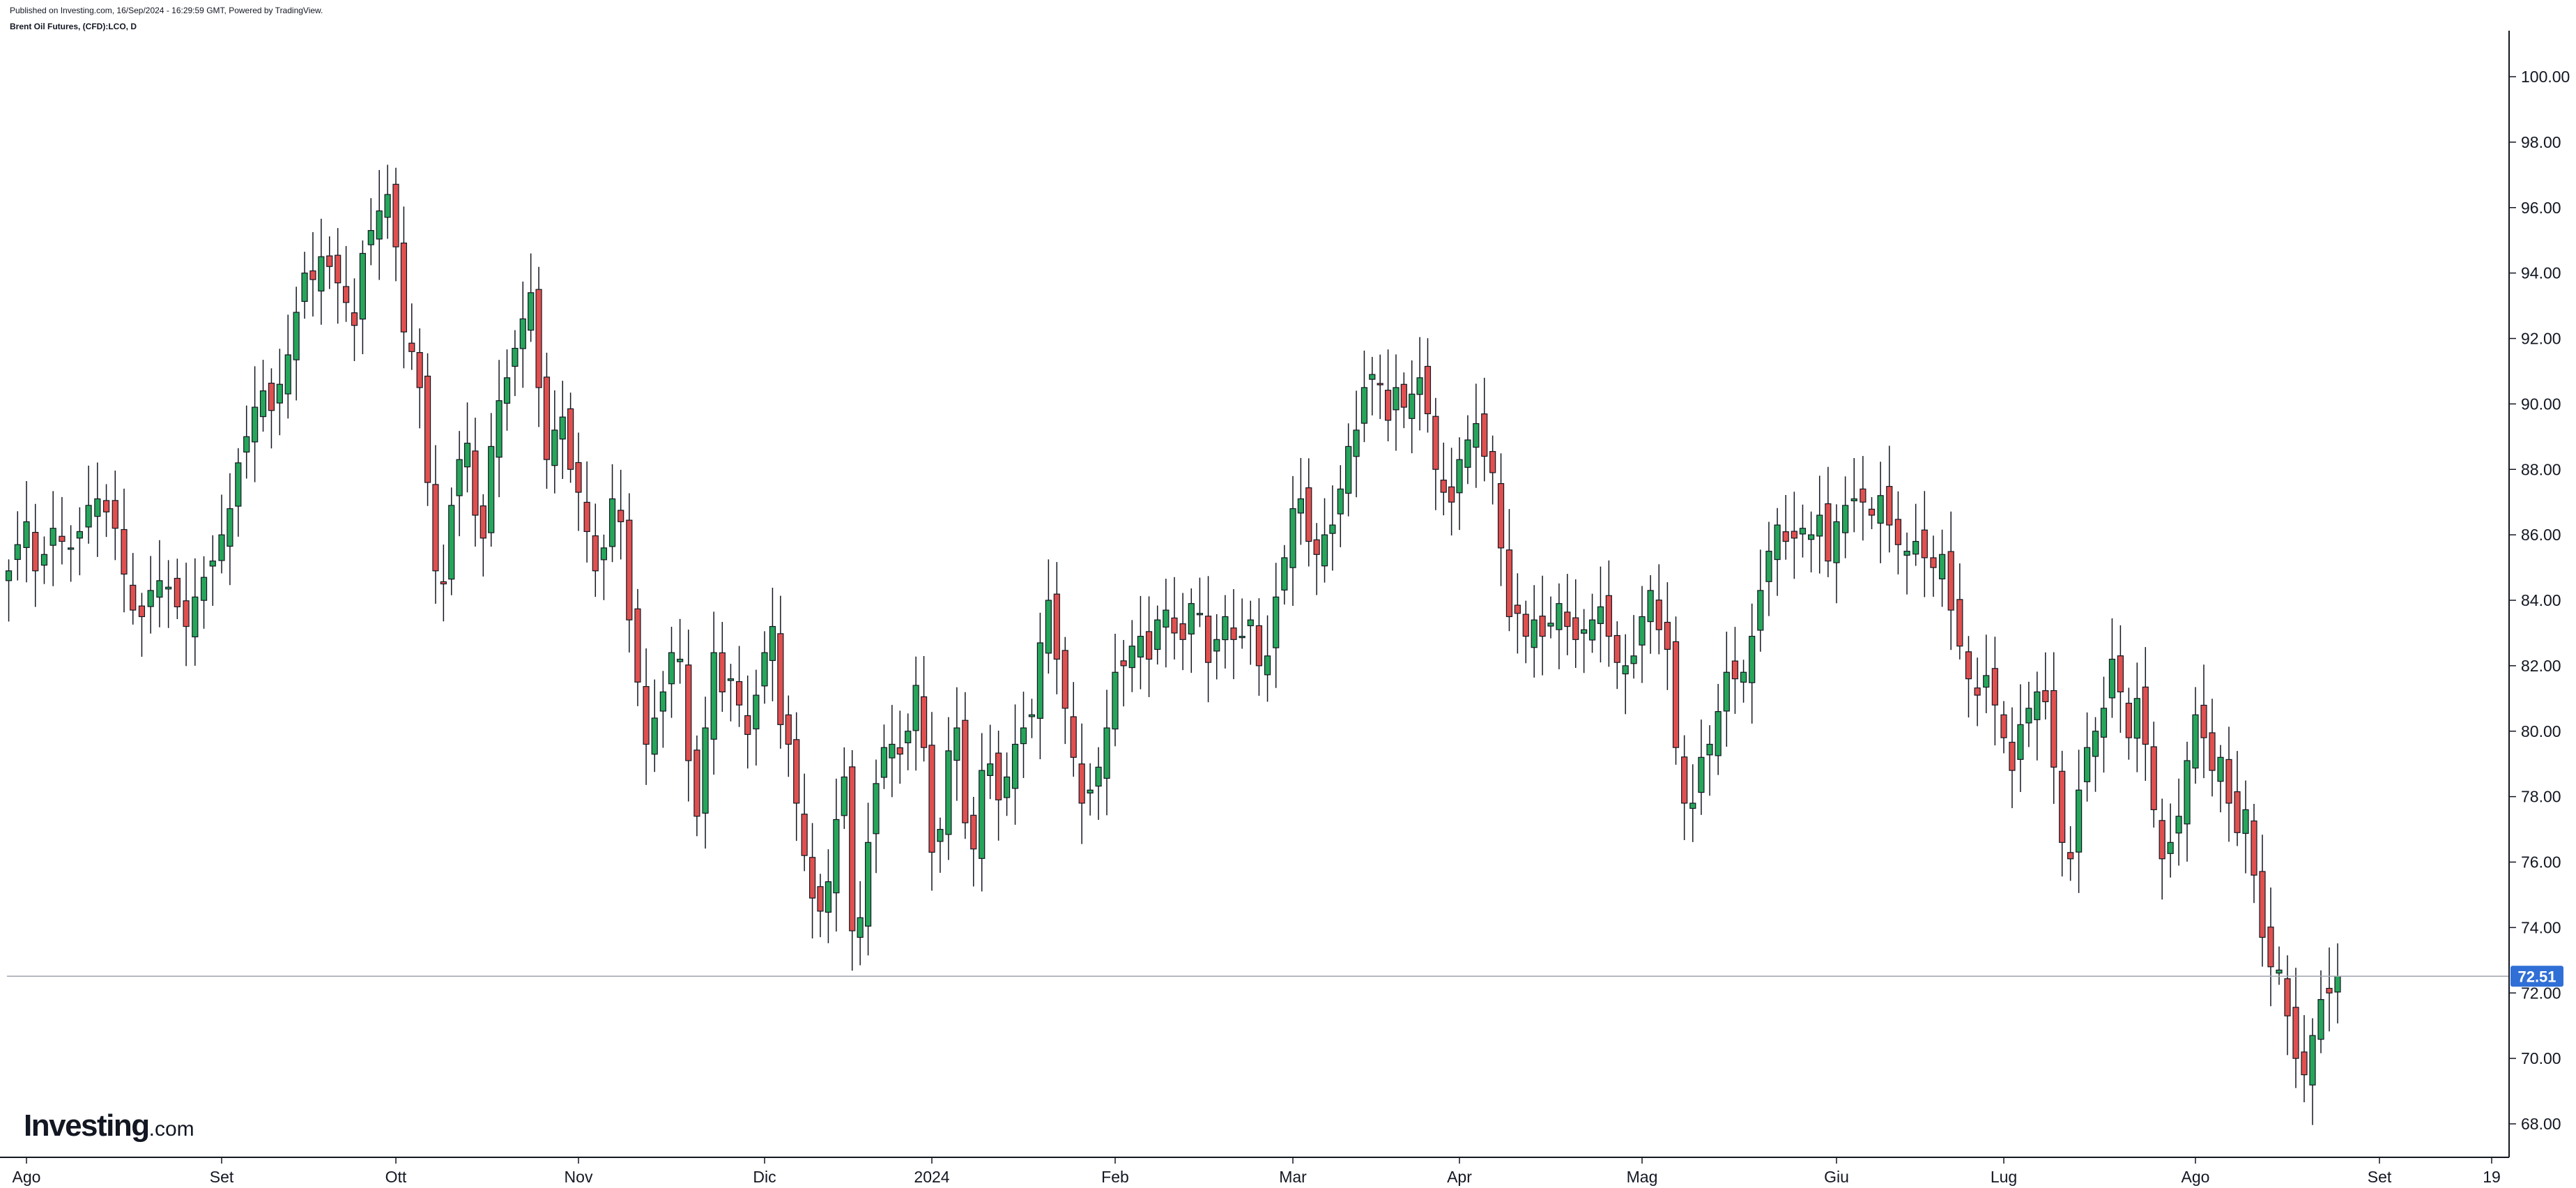 Image resolution: width=2576 pixels, height=1188 pixels. I want to click on price-tick-label: 78.00, so click(2541, 797).